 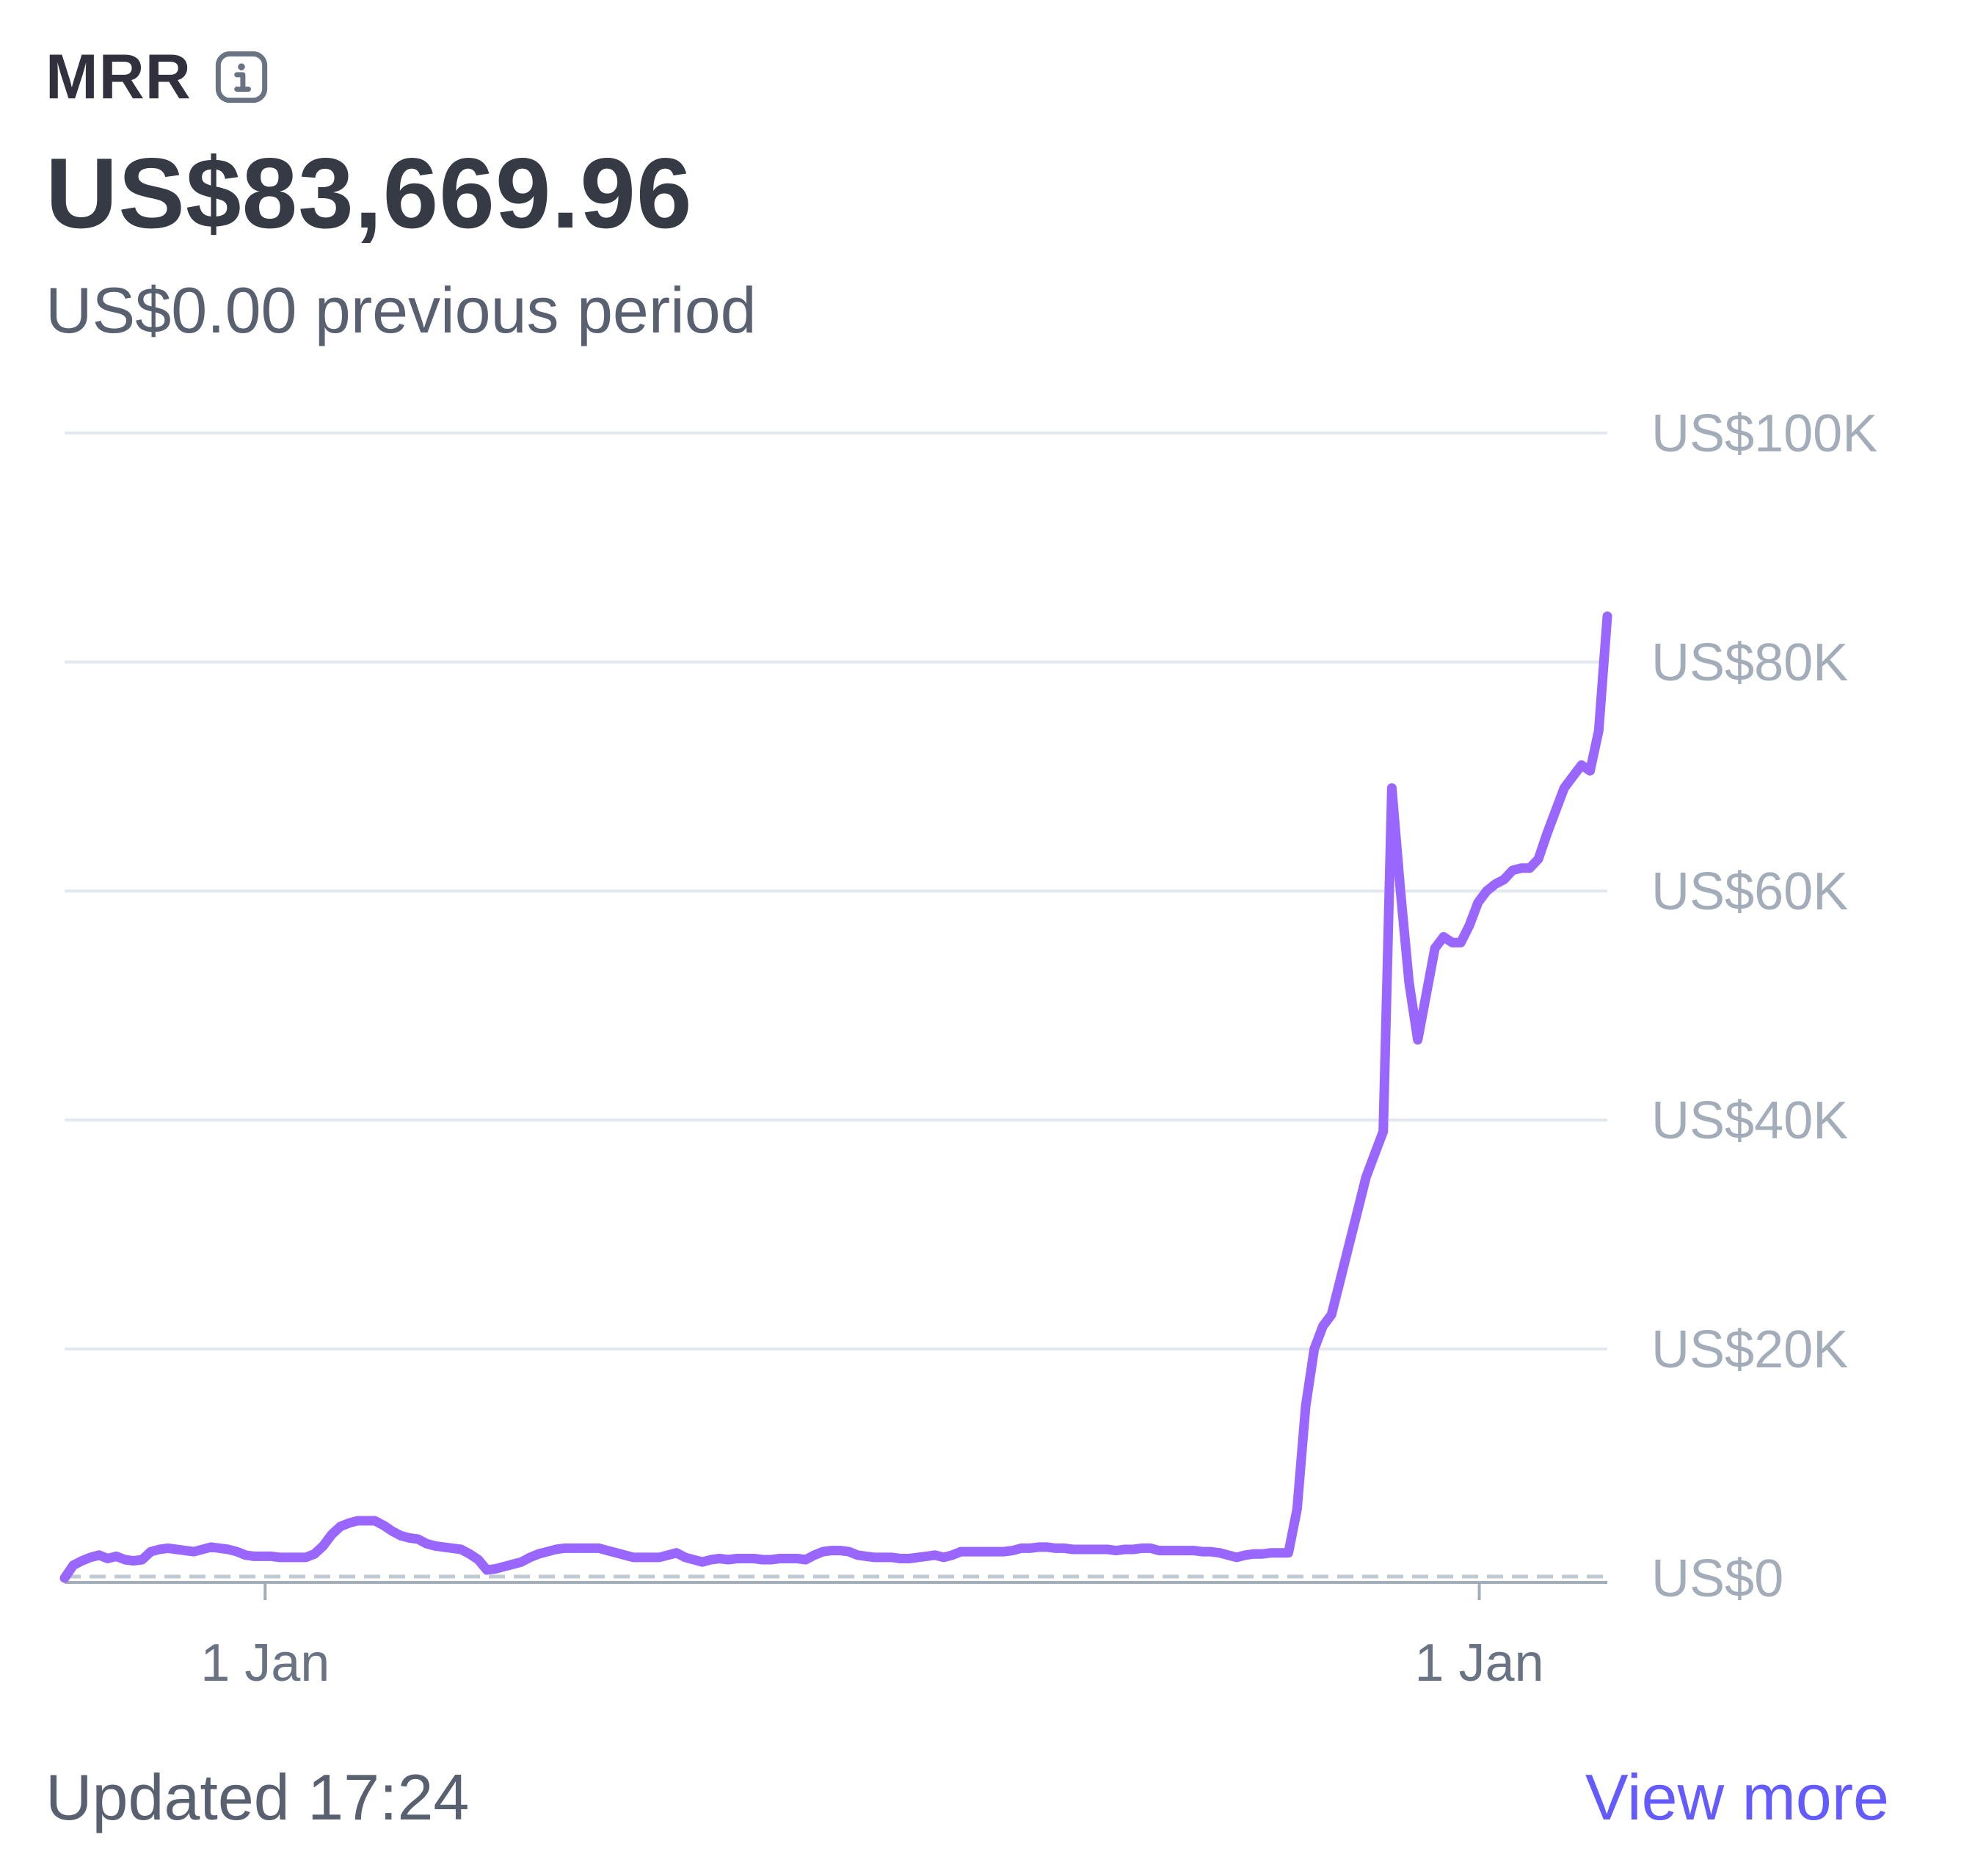 What do you see at coordinates (1749, 663) in the screenshot?
I see `y-tick-label: US$80K` at bounding box center [1749, 663].